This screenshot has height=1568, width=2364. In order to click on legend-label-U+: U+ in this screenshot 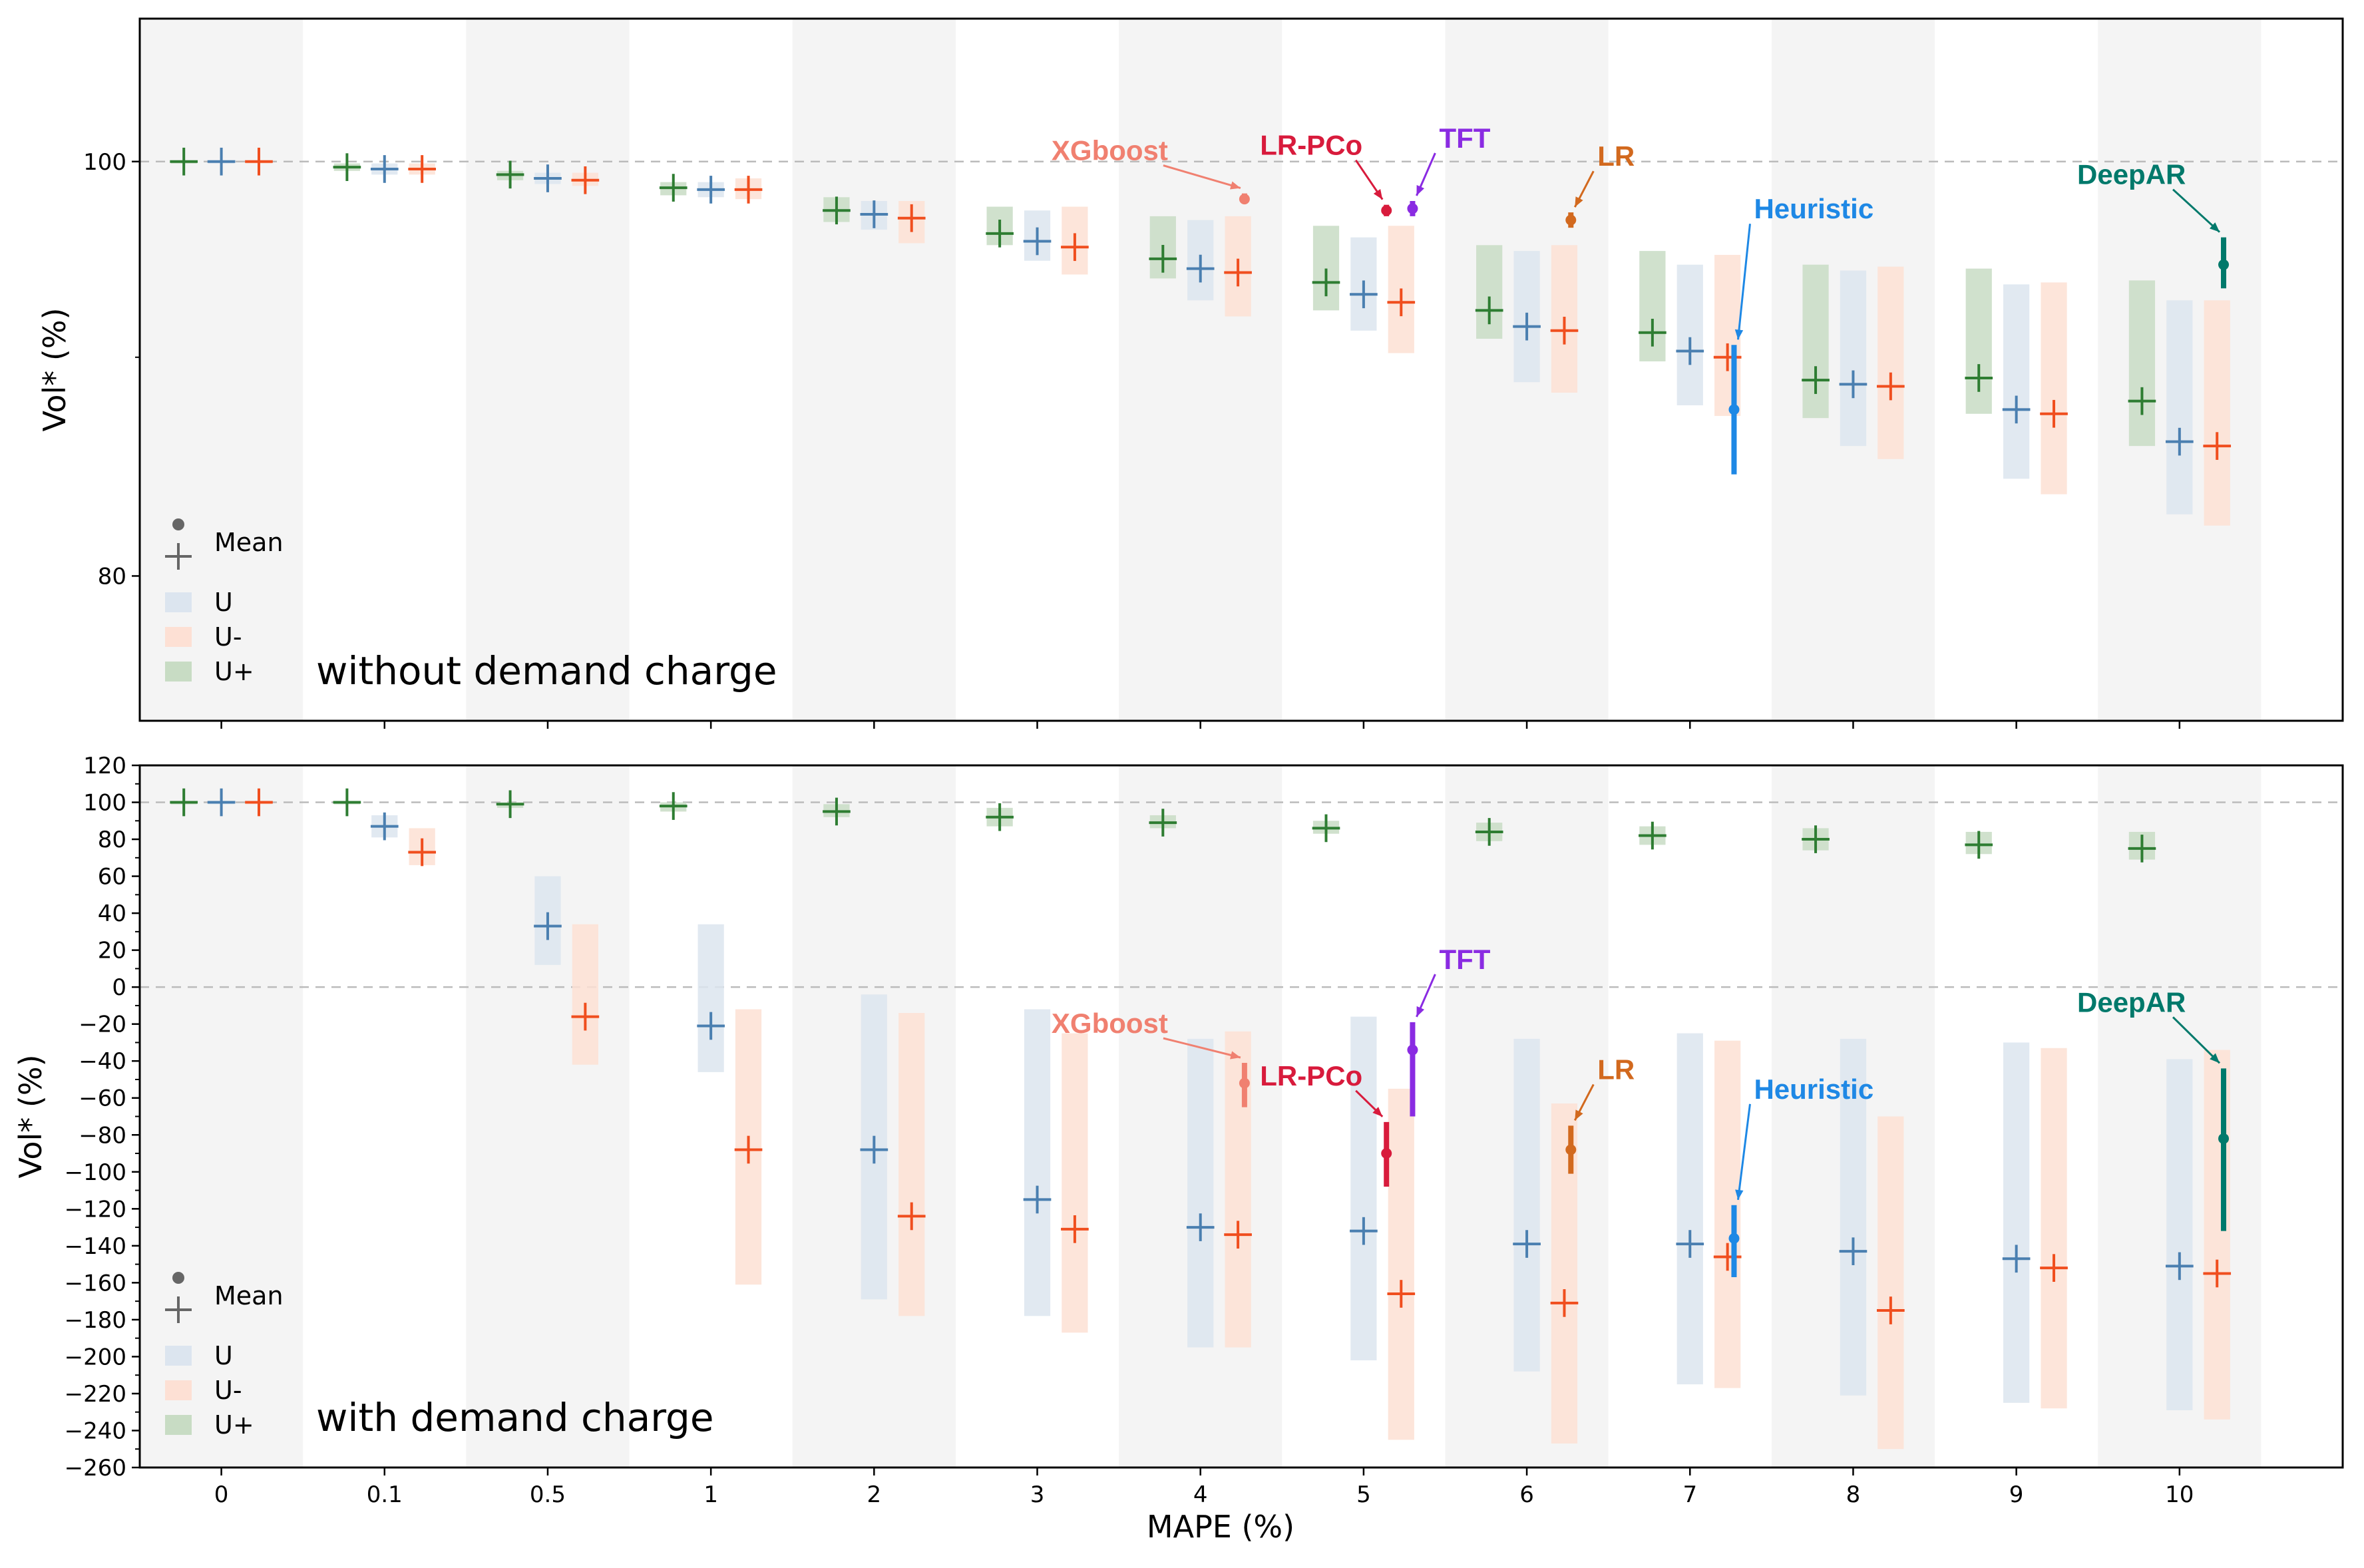, I will do `click(234, 1425)`.